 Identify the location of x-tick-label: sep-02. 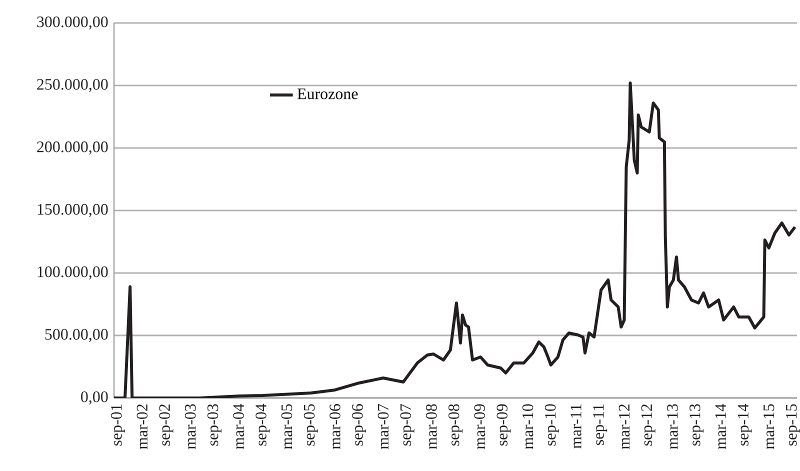
(166, 425).